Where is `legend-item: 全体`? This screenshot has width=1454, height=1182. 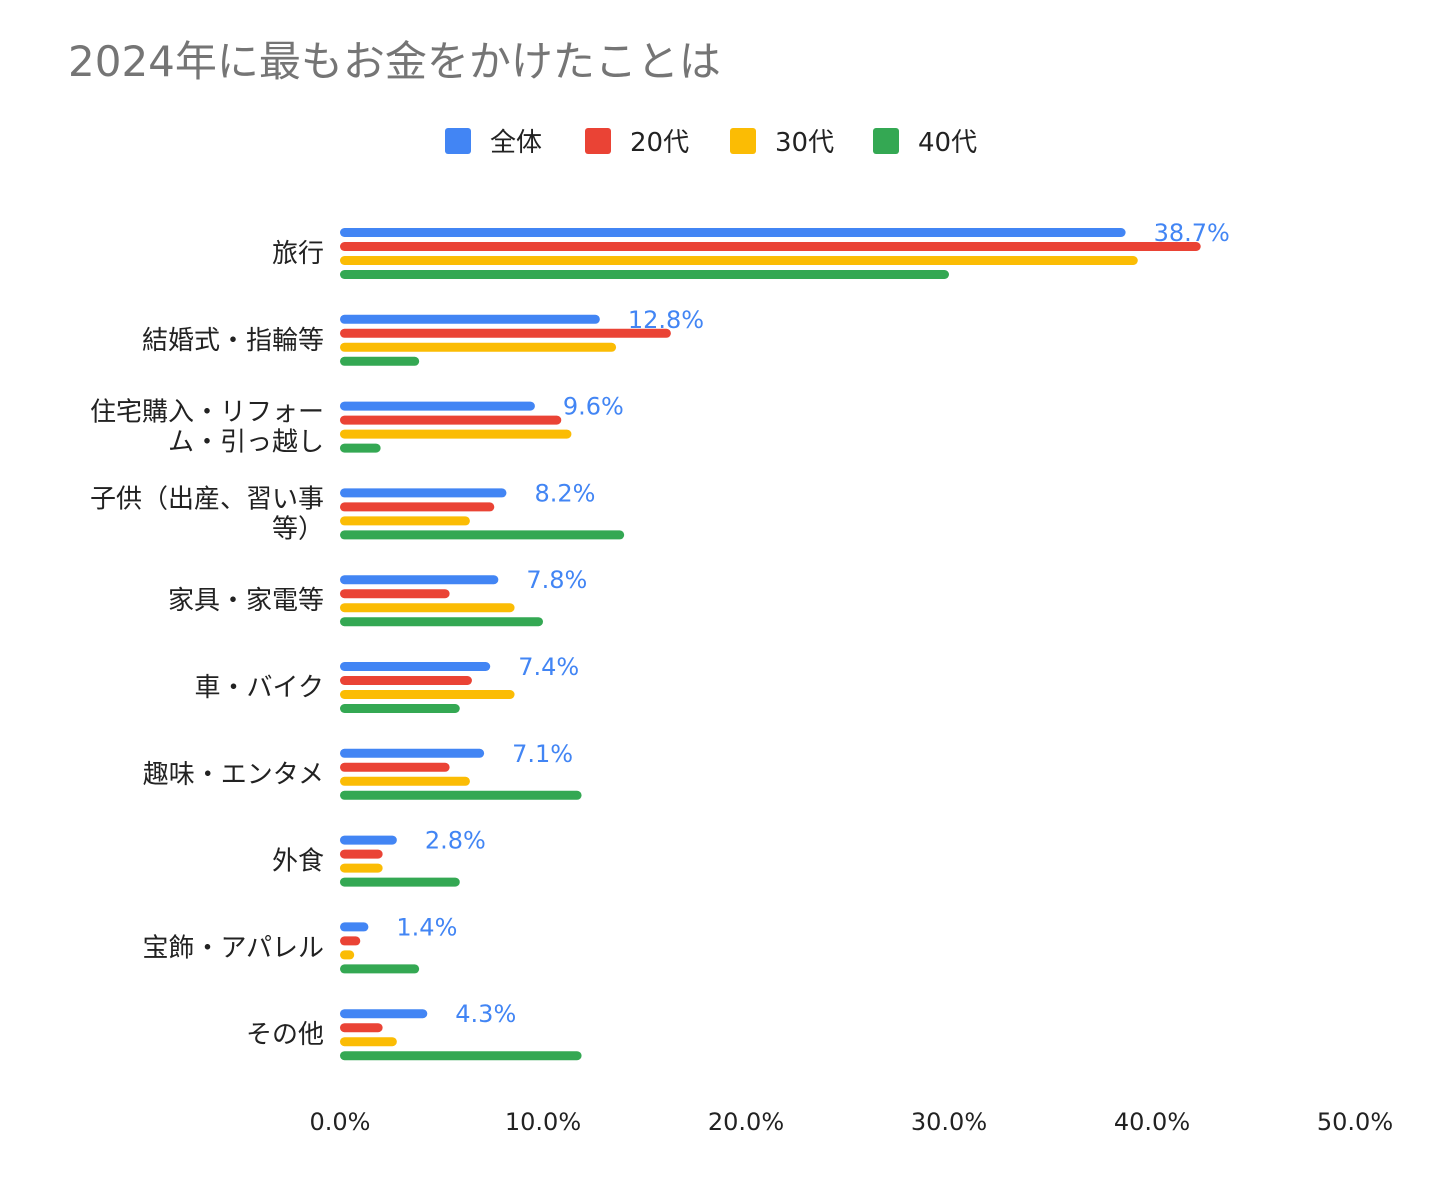
legend-item: 全体 is located at coordinates (493, 143).